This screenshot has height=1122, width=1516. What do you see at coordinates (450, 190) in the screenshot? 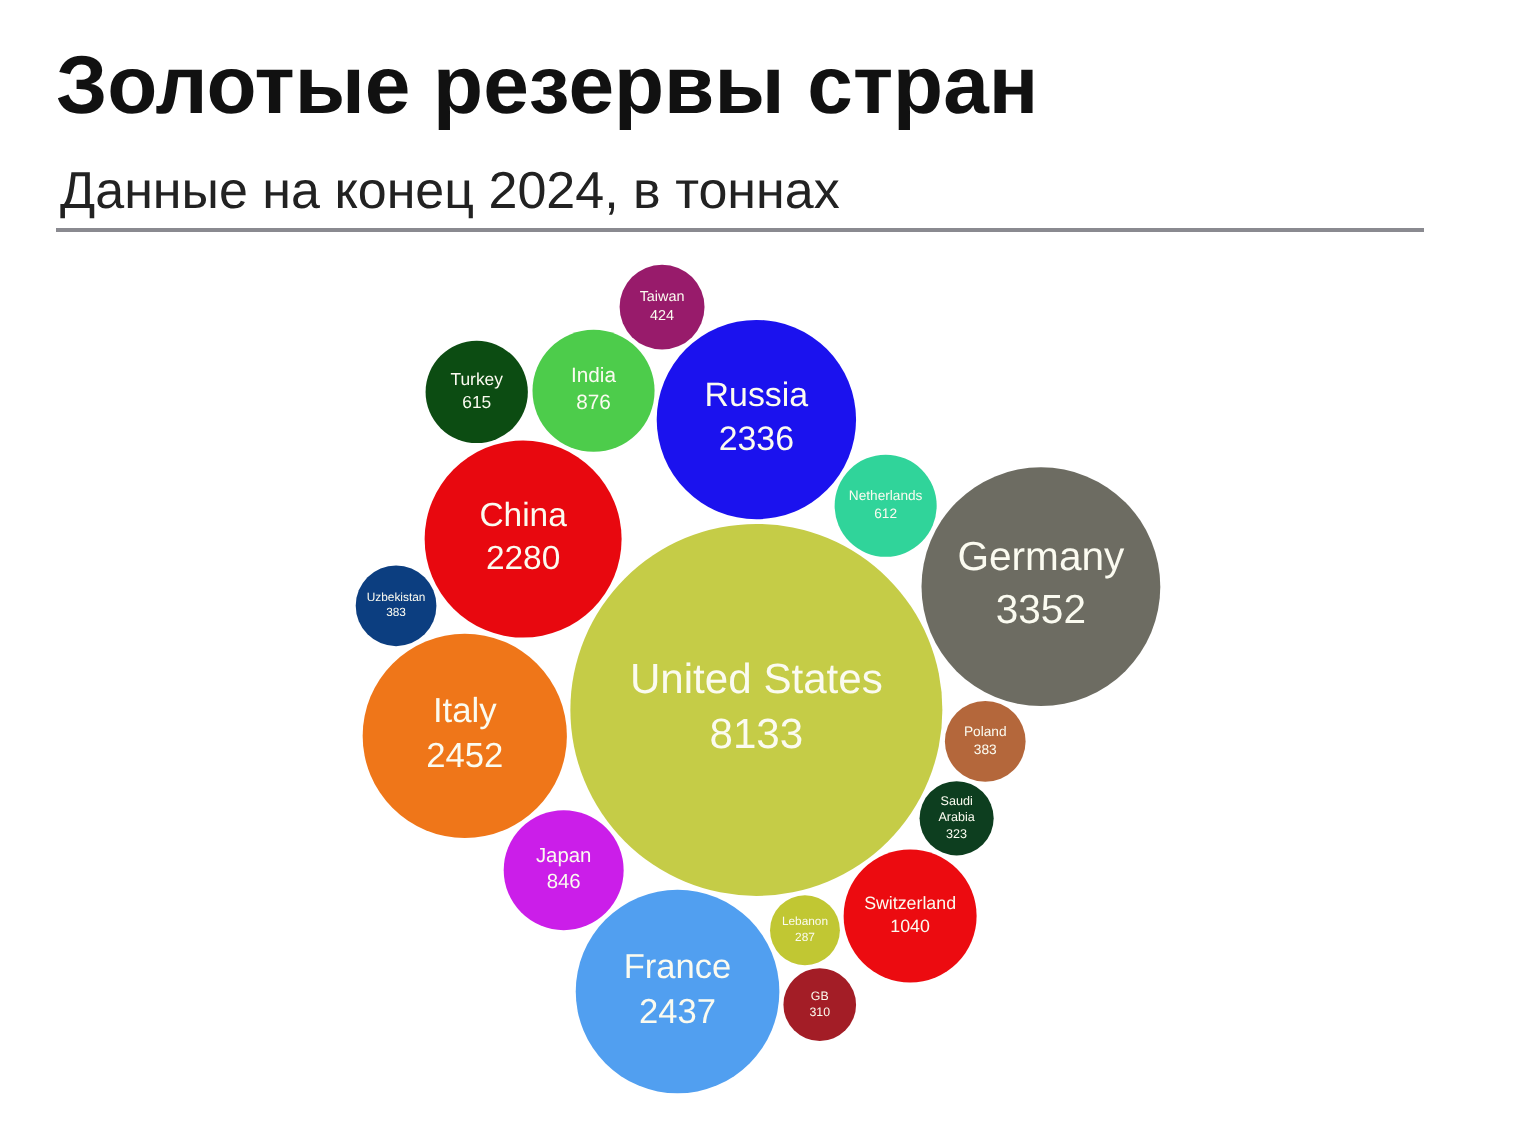
I see `text: Данные на конец 2024, в тоннах` at bounding box center [450, 190].